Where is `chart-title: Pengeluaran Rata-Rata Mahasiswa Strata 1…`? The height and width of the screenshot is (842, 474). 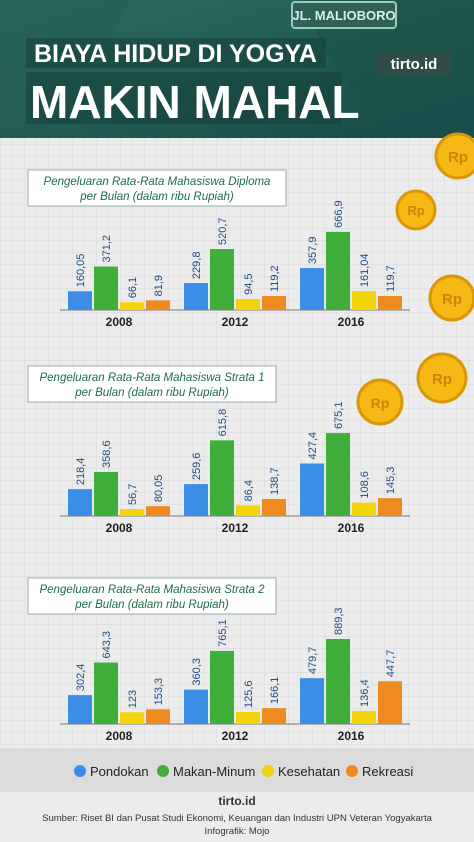
chart-title: Pengeluaran Rata-Rata Mahasiswa Strata 1… is located at coordinates (152, 384).